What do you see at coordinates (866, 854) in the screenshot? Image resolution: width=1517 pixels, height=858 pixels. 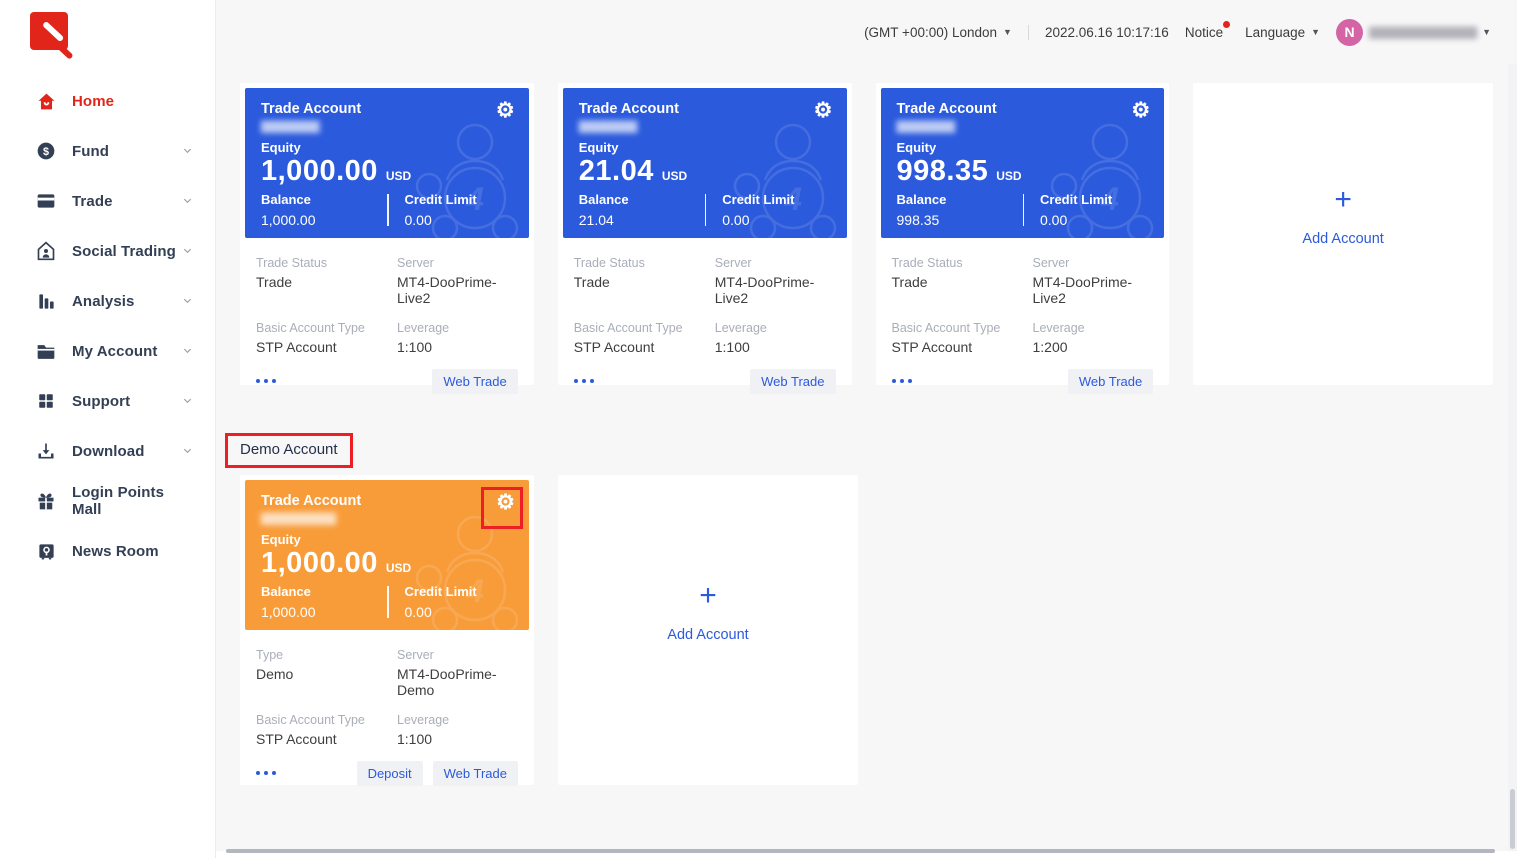 I see `horizontal-scrollbar-track` at bounding box center [866, 854].